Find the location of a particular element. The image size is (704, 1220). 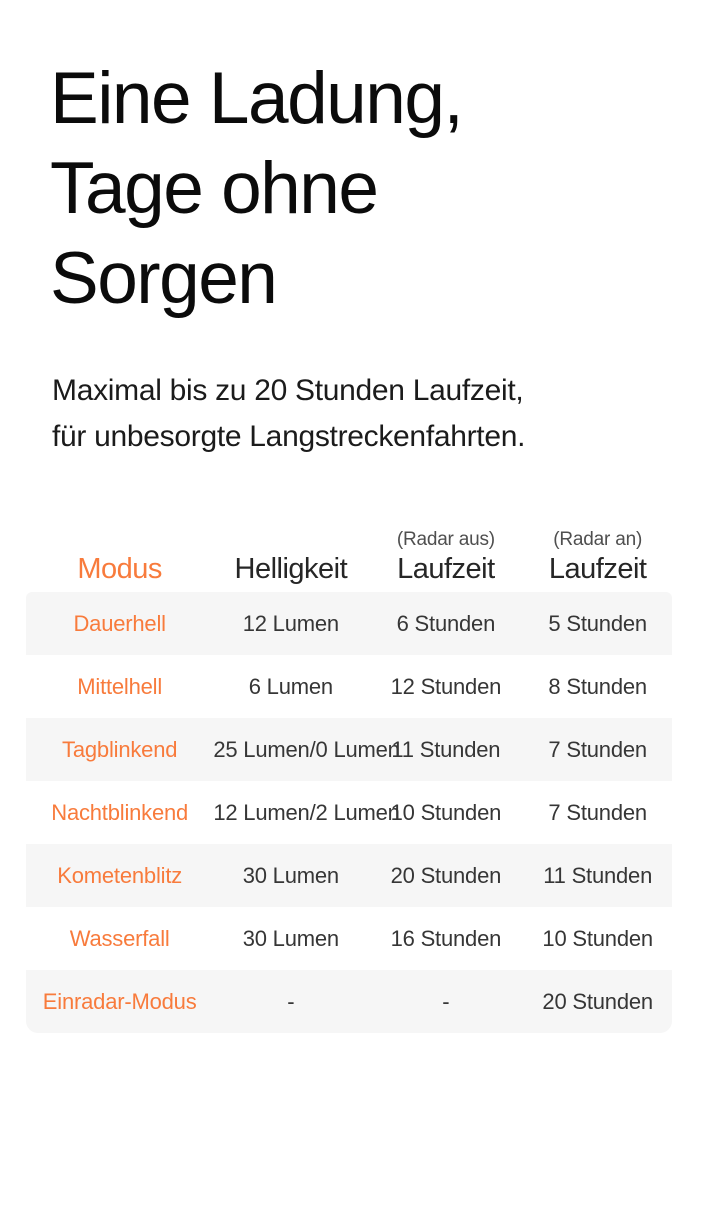

runtime-radar-off-cell: - is located at coordinates (446, 1001).